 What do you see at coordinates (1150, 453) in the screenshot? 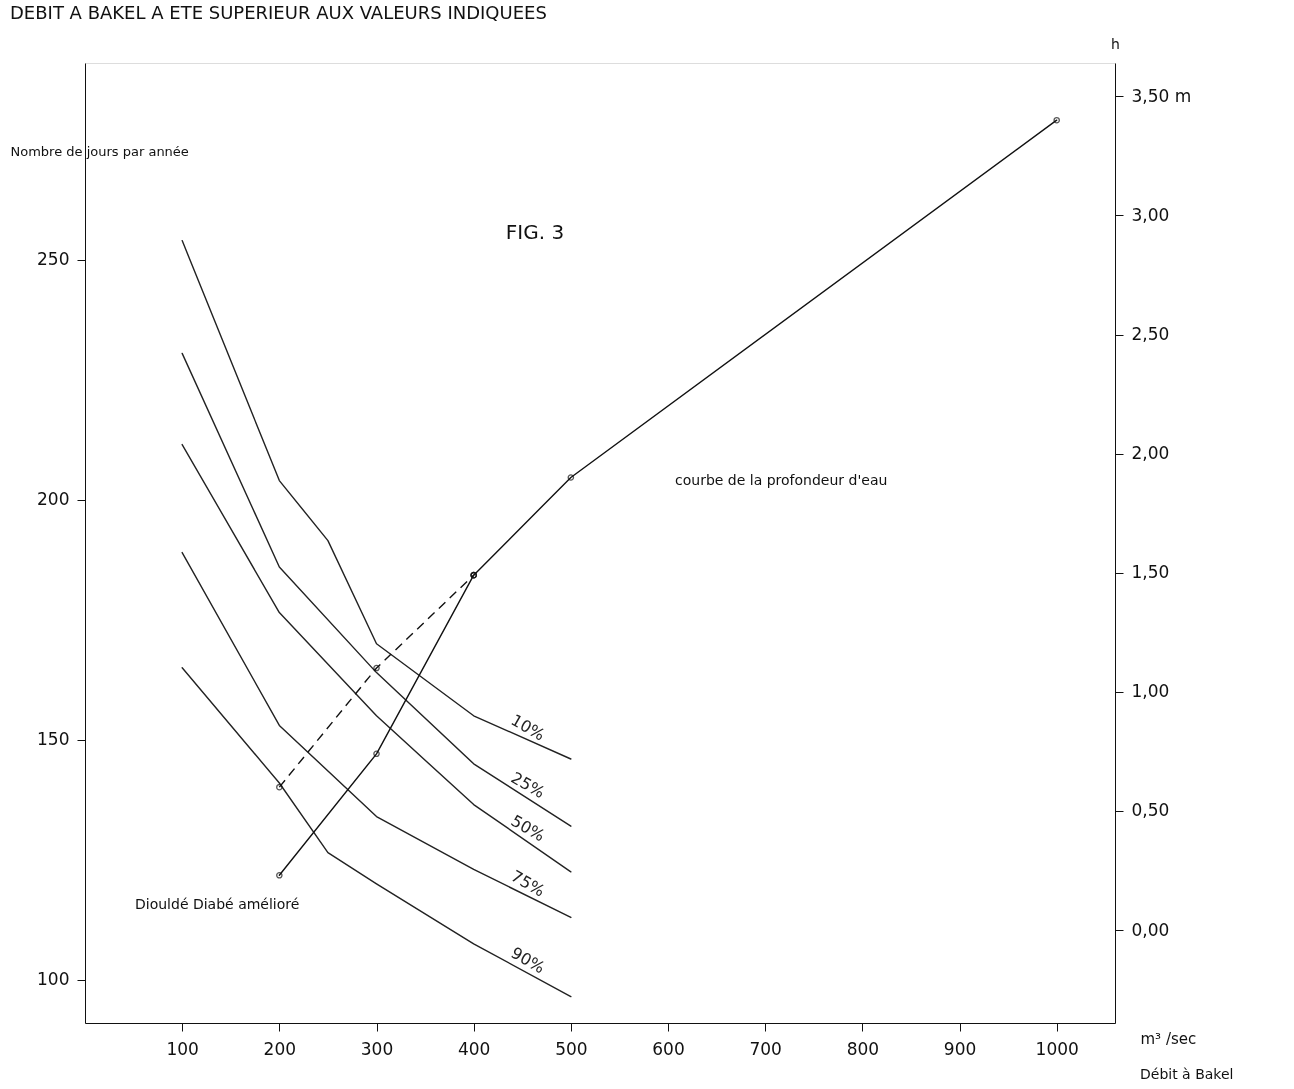
I see `y2-tick-label: 2,00` at bounding box center [1150, 453].